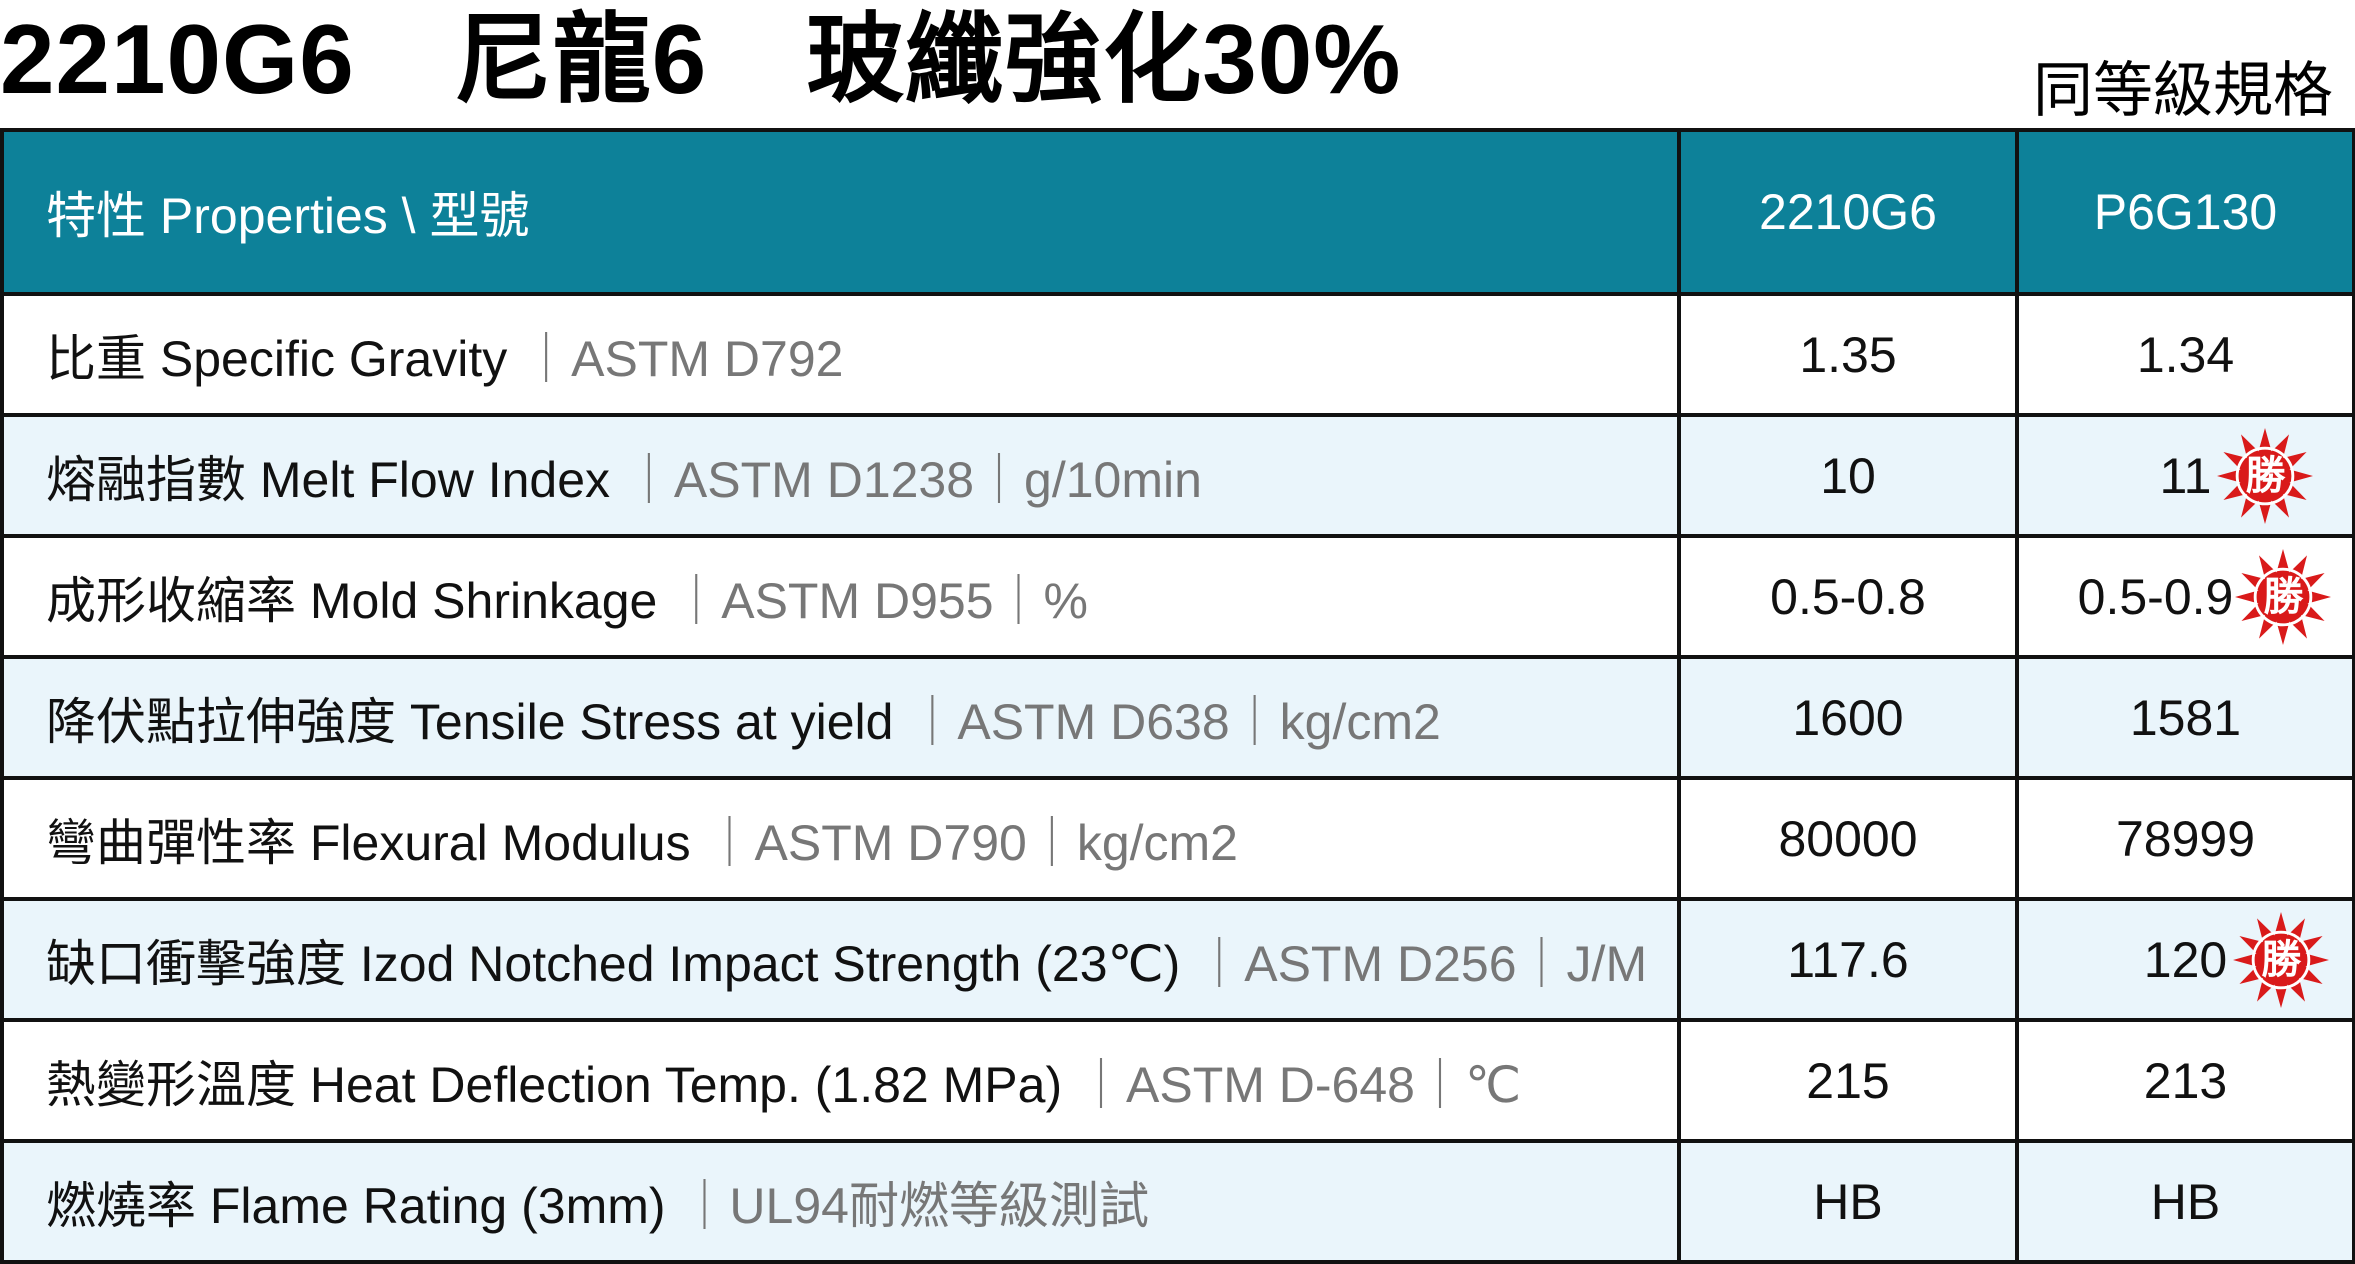  Describe the element at coordinates (2185, 959) in the screenshot. I see `value-p6g130: 120 勝` at that location.